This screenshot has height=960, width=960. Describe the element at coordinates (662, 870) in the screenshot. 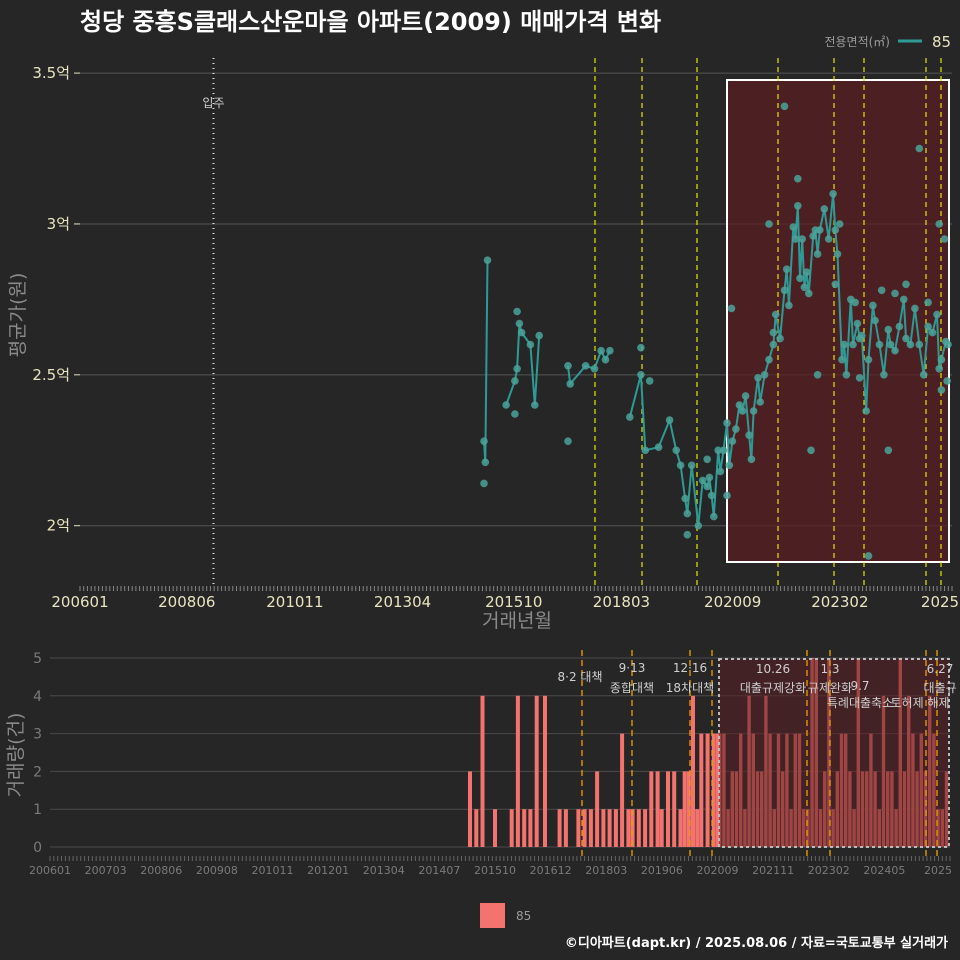

I see `bottom-x-tick-label-11: 201906` at that location.